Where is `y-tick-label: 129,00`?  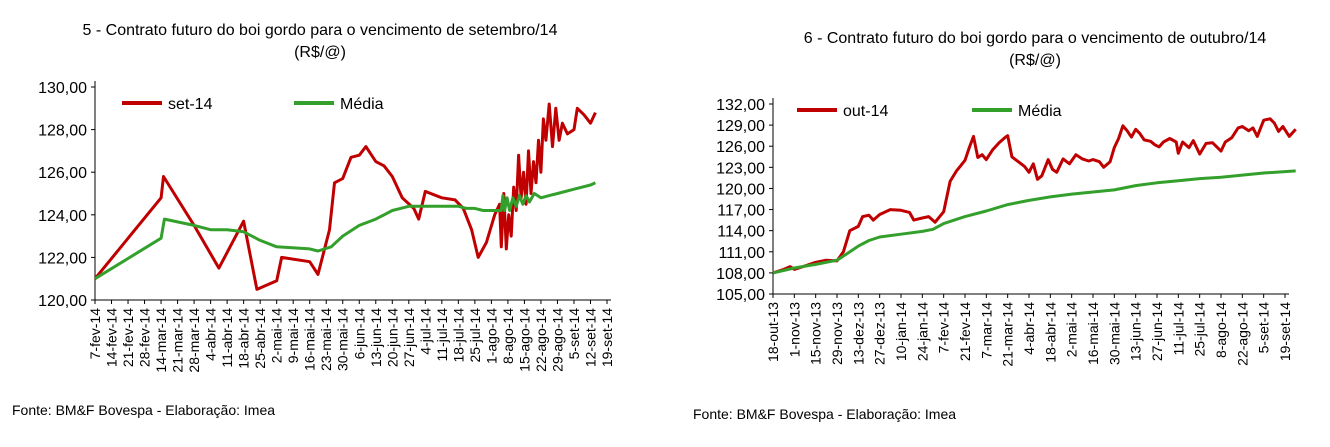 y-tick-label: 129,00 is located at coordinates (740, 126).